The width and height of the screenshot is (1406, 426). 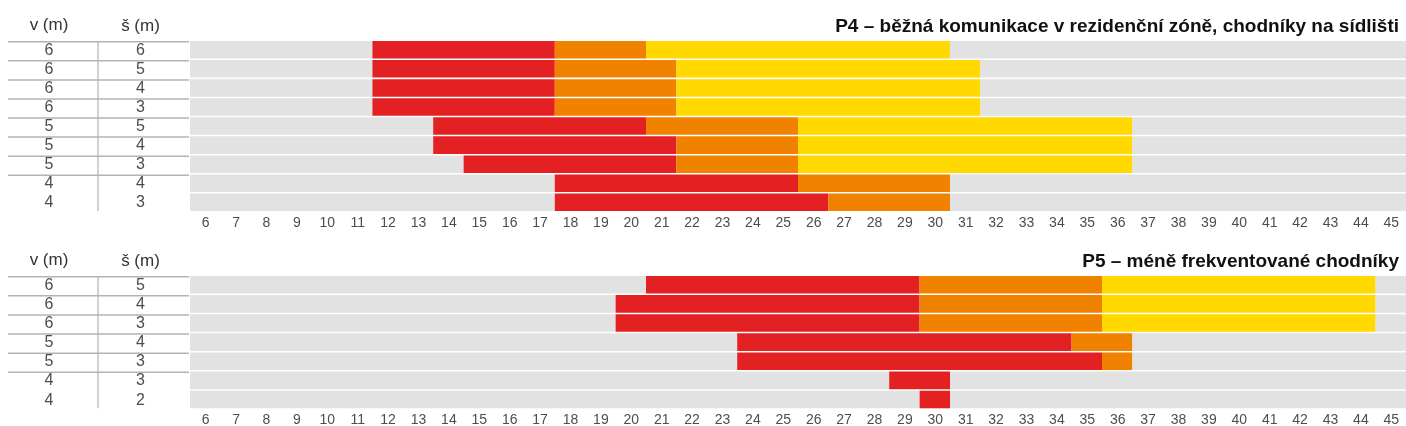 I want to click on x-tick-label: 25, so click(x=783, y=221).